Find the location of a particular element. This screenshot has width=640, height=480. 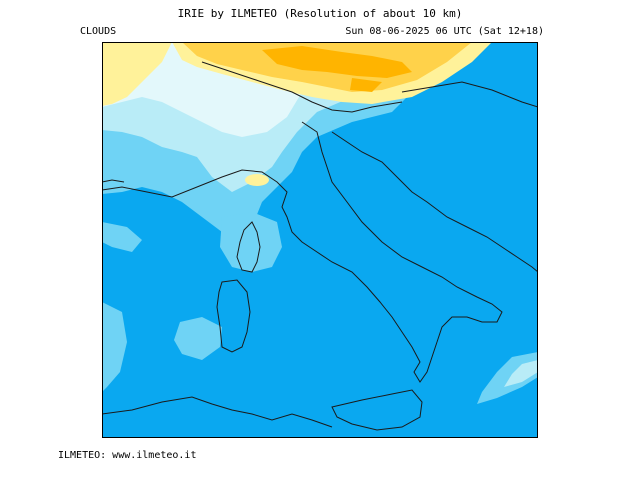

cloud-patch-southeast-thin is located at coordinates (521, 373).